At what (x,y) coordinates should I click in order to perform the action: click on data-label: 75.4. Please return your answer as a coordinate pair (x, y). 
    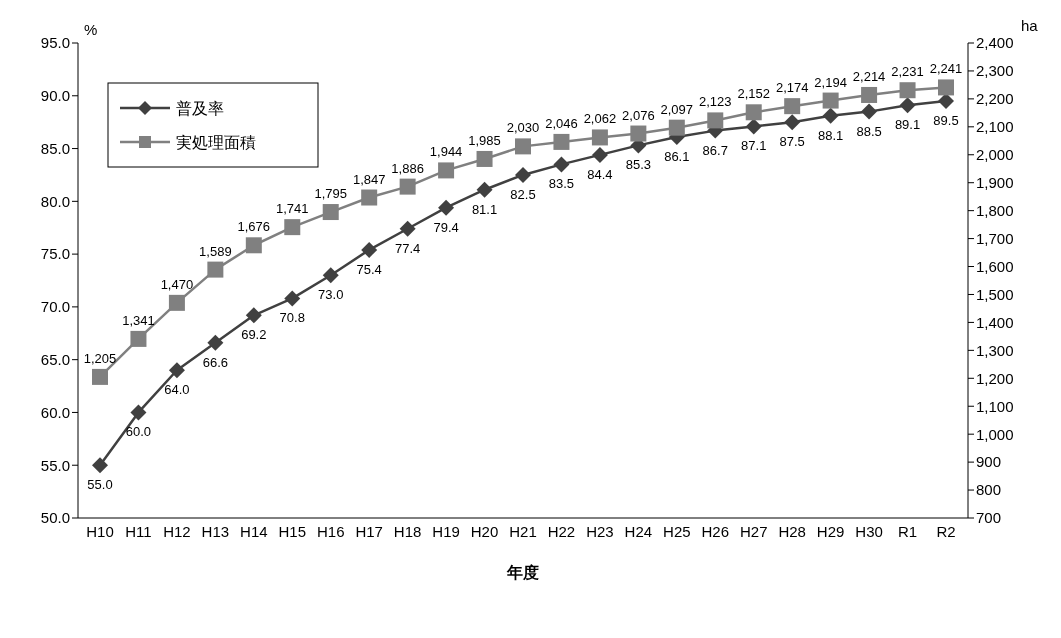
    Looking at the image, I should click on (369, 269).